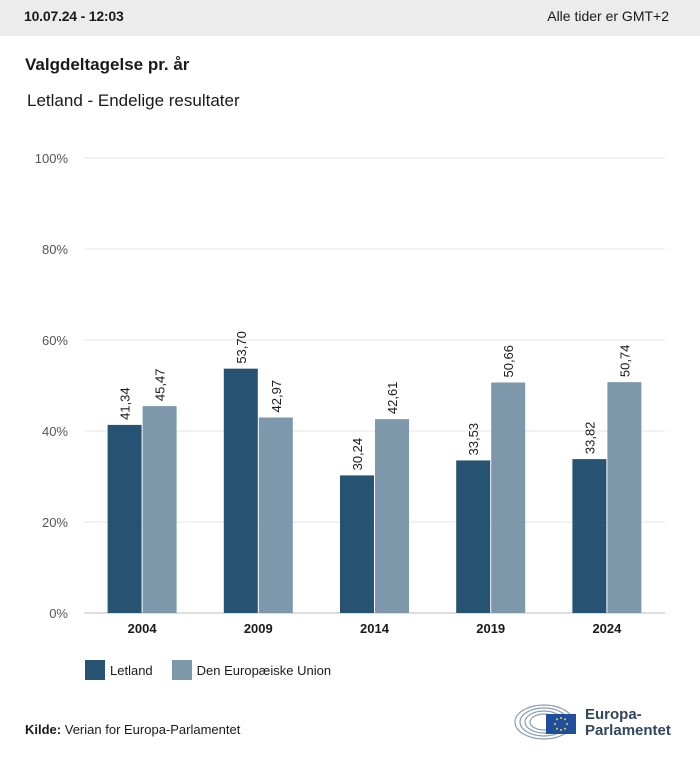  I want to click on y-tick-label: 20%, so click(55, 522).